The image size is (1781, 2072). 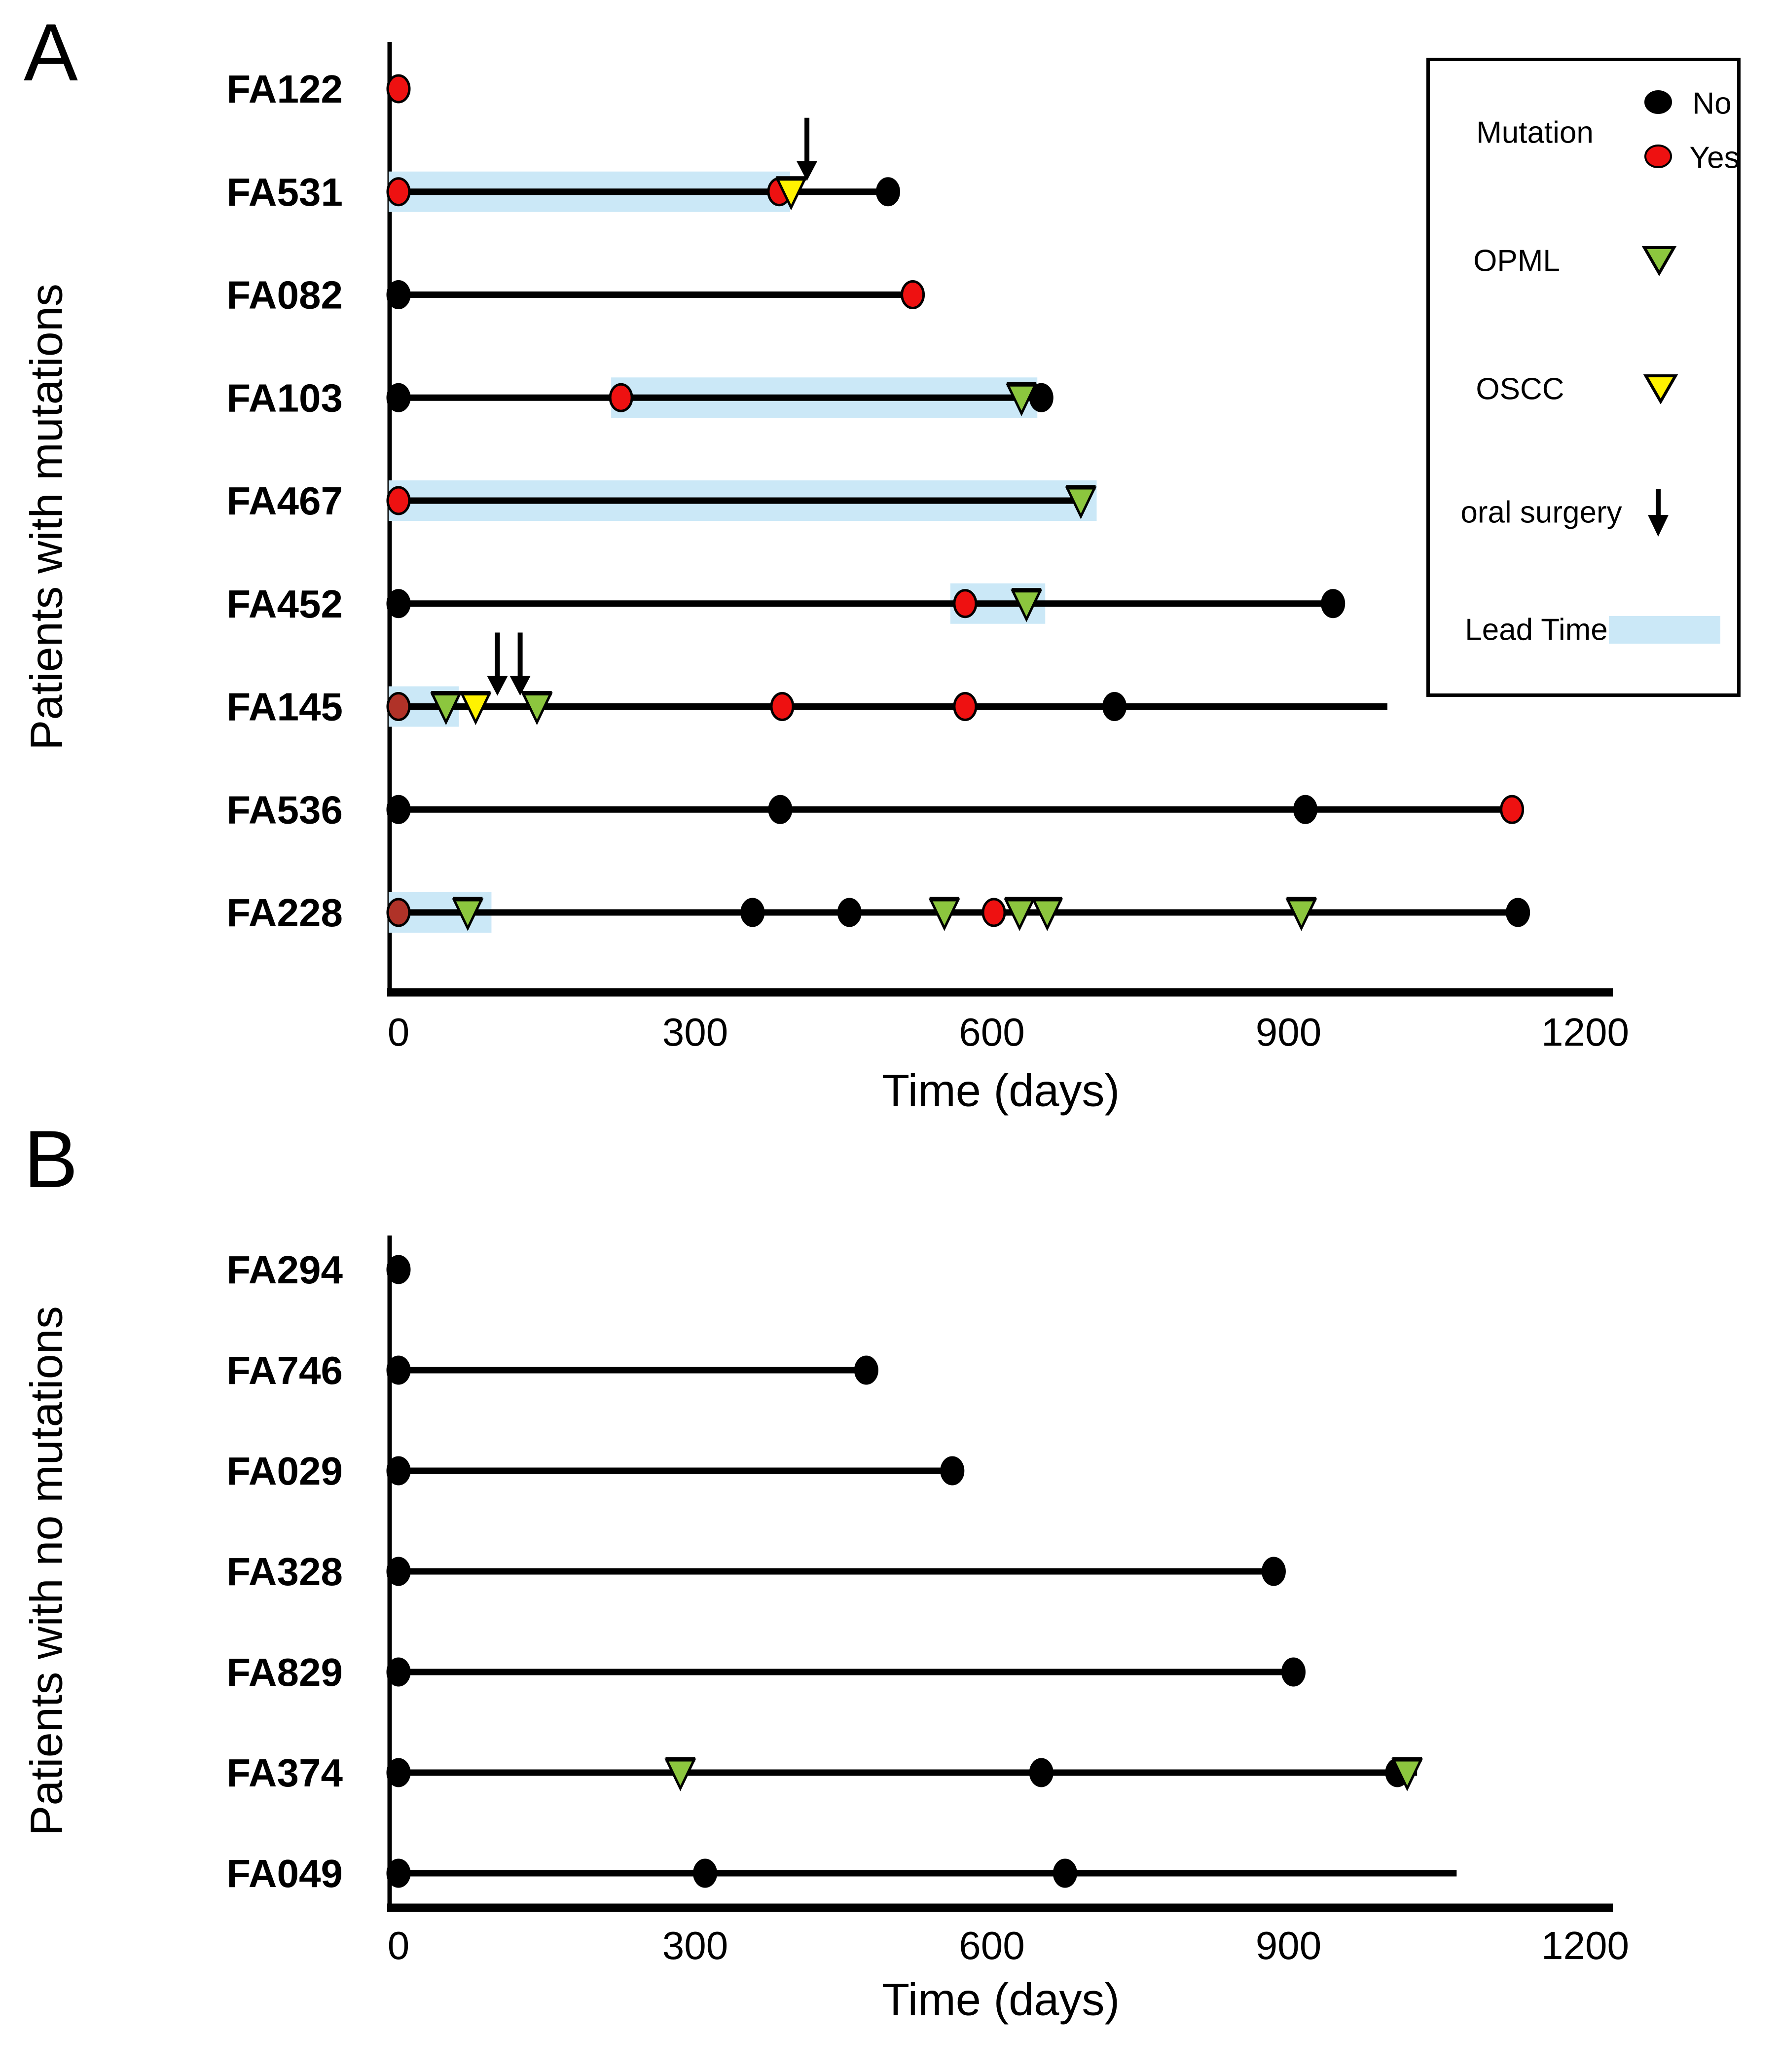 What do you see at coordinates (965, 603) in the screenshot?
I see `marker-mutation-yes-FA452` at bounding box center [965, 603].